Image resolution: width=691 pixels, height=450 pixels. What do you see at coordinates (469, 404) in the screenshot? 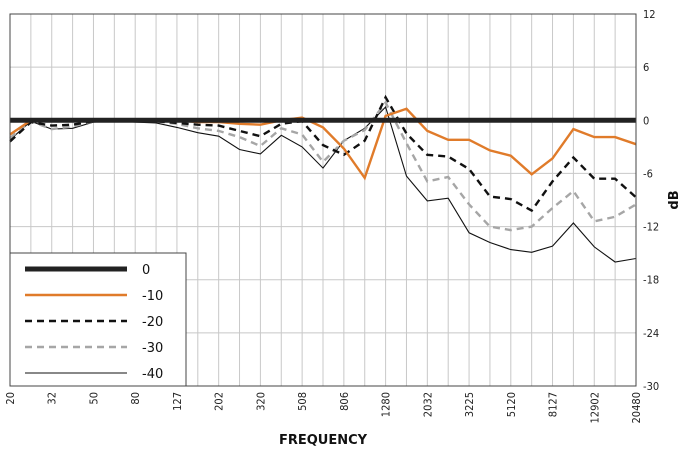
I see `x-tick-label: 3225` at bounding box center [469, 404].